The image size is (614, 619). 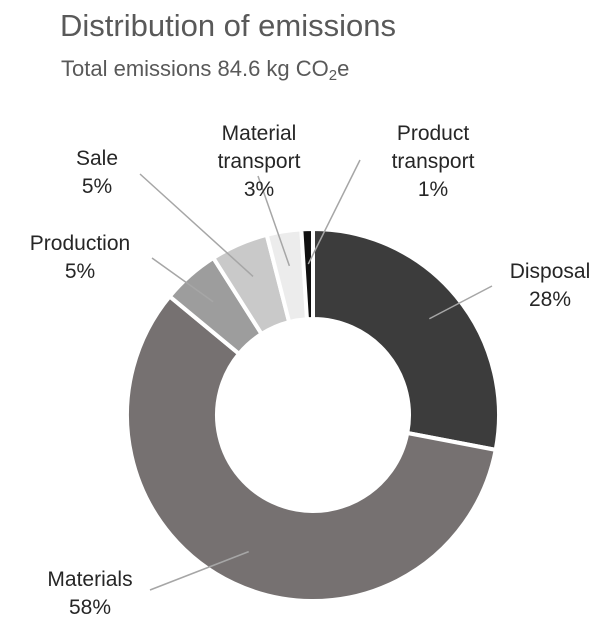 What do you see at coordinates (307, 274) in the screenshot?
I see `slice-product-transport` at bounding box center [307, 274].